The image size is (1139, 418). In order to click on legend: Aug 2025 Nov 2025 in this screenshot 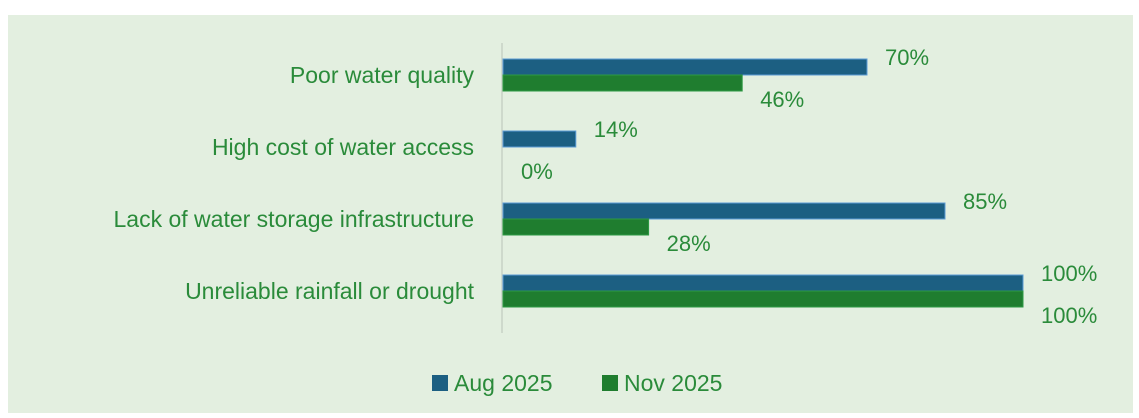, I will do `click(577, 383)`.